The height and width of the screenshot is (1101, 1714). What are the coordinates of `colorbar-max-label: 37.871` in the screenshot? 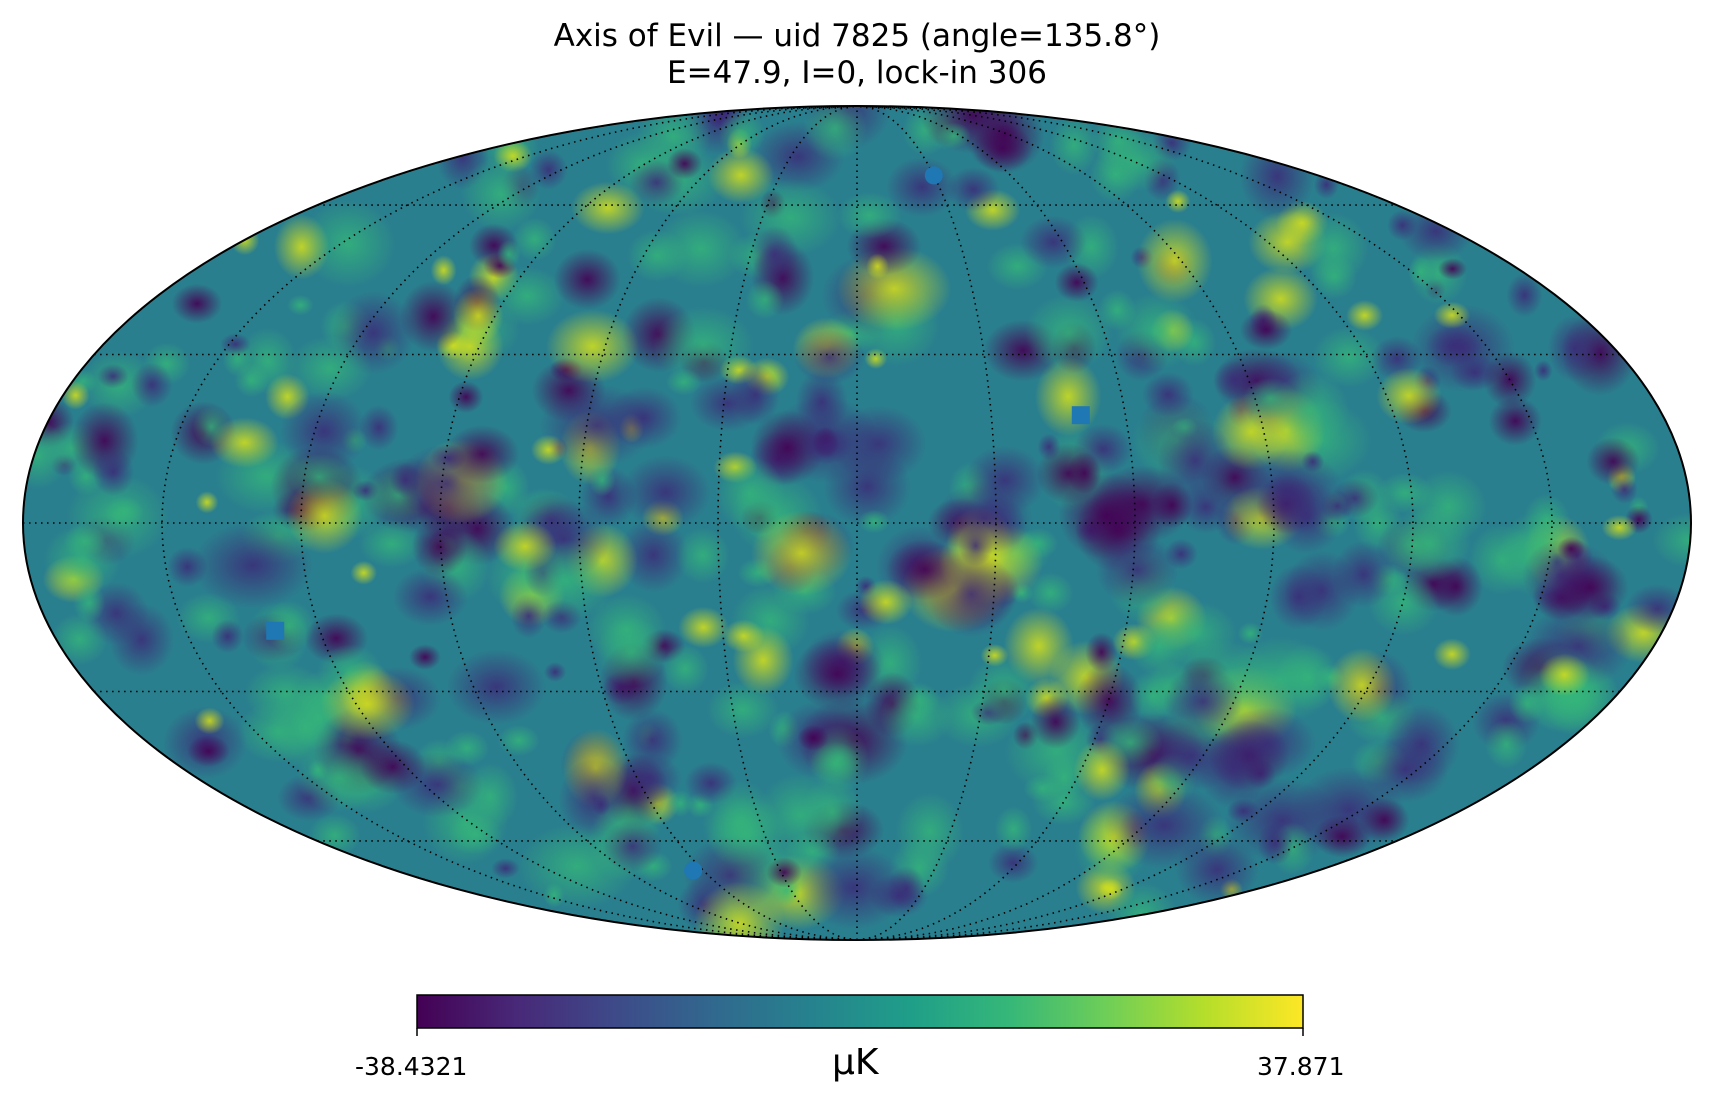 It's located at (1301, 1066).